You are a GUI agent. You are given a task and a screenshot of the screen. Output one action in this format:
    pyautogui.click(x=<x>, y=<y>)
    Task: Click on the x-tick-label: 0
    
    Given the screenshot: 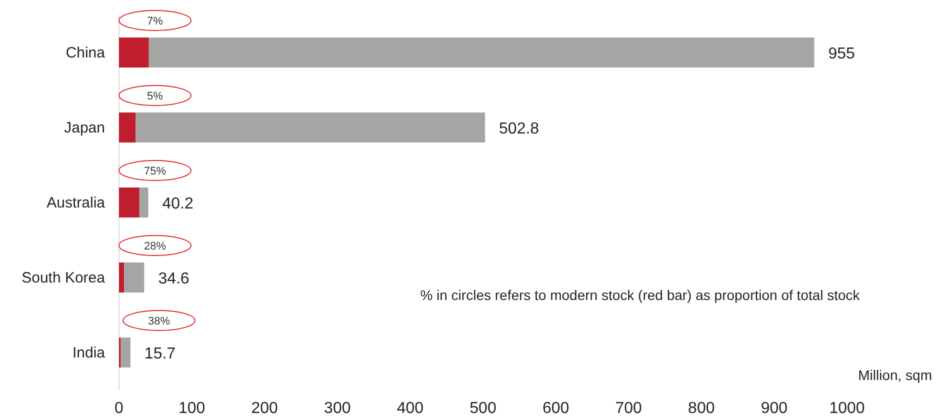 What is the action you would take?
    pyautogui.click(x=119, y=408)
    